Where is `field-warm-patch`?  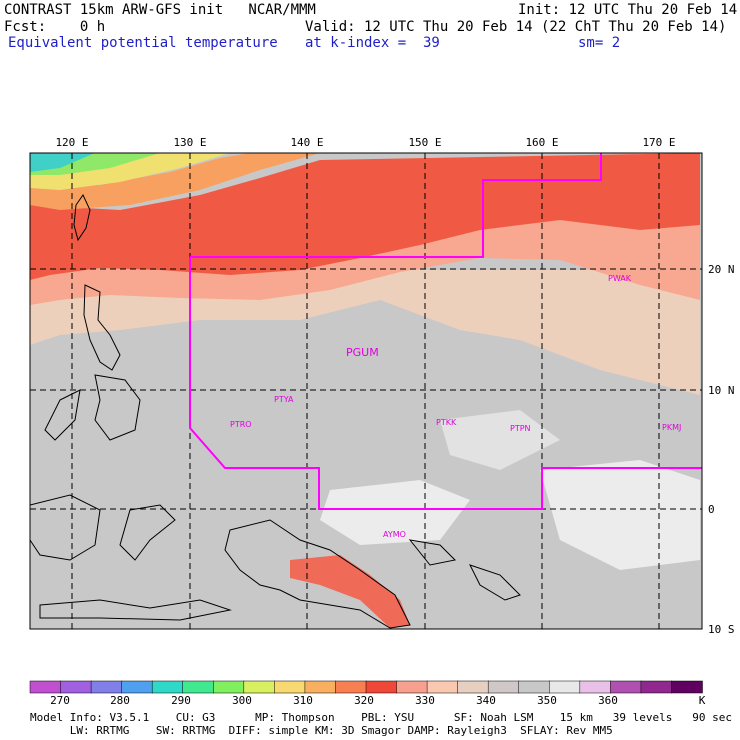 field-warm-patch is located at coordinates (350, 591).